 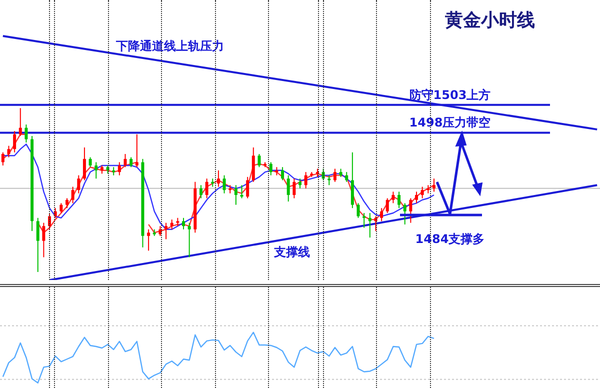 What do you see at coordinates (291, 252) in the screenshot?
I see `annotation: 支撑线` at bounding box center [291, 252].